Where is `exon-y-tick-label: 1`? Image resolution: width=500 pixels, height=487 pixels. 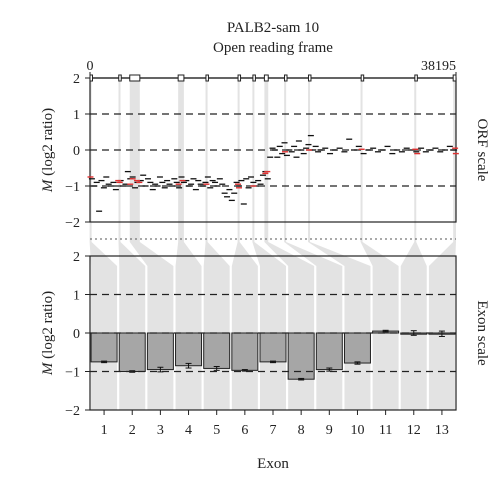
exon-y-tick-label: 1 is located at coordinates (76, 296).